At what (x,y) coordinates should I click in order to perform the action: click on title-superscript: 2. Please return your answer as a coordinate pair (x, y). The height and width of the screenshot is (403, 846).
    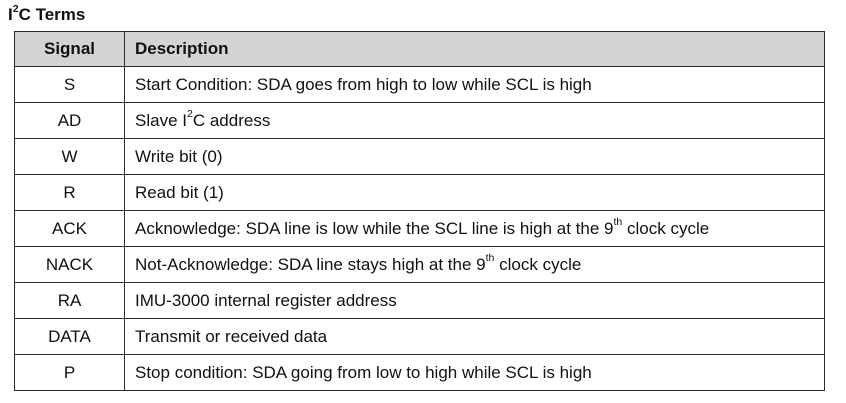
    Looking at the image, I should click on (15, 8).